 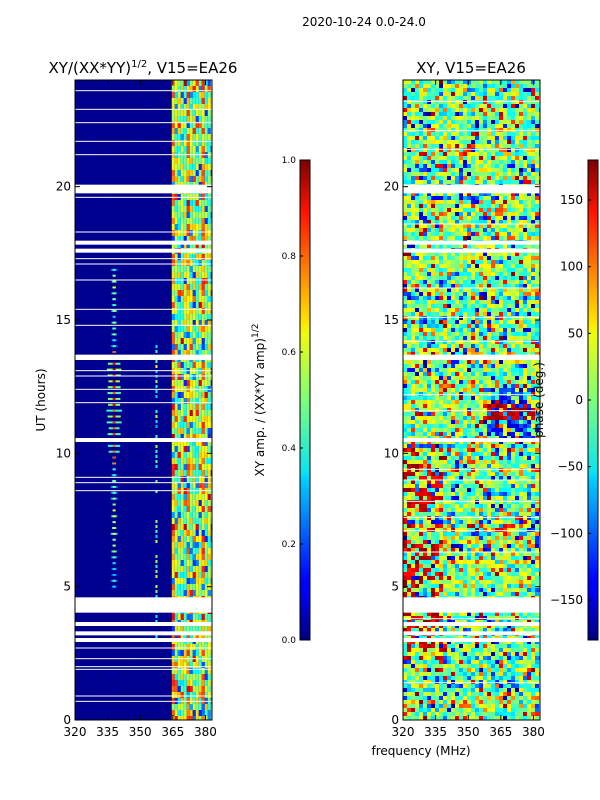 I want to click on flagged-gap, so click(x=143, y=371).